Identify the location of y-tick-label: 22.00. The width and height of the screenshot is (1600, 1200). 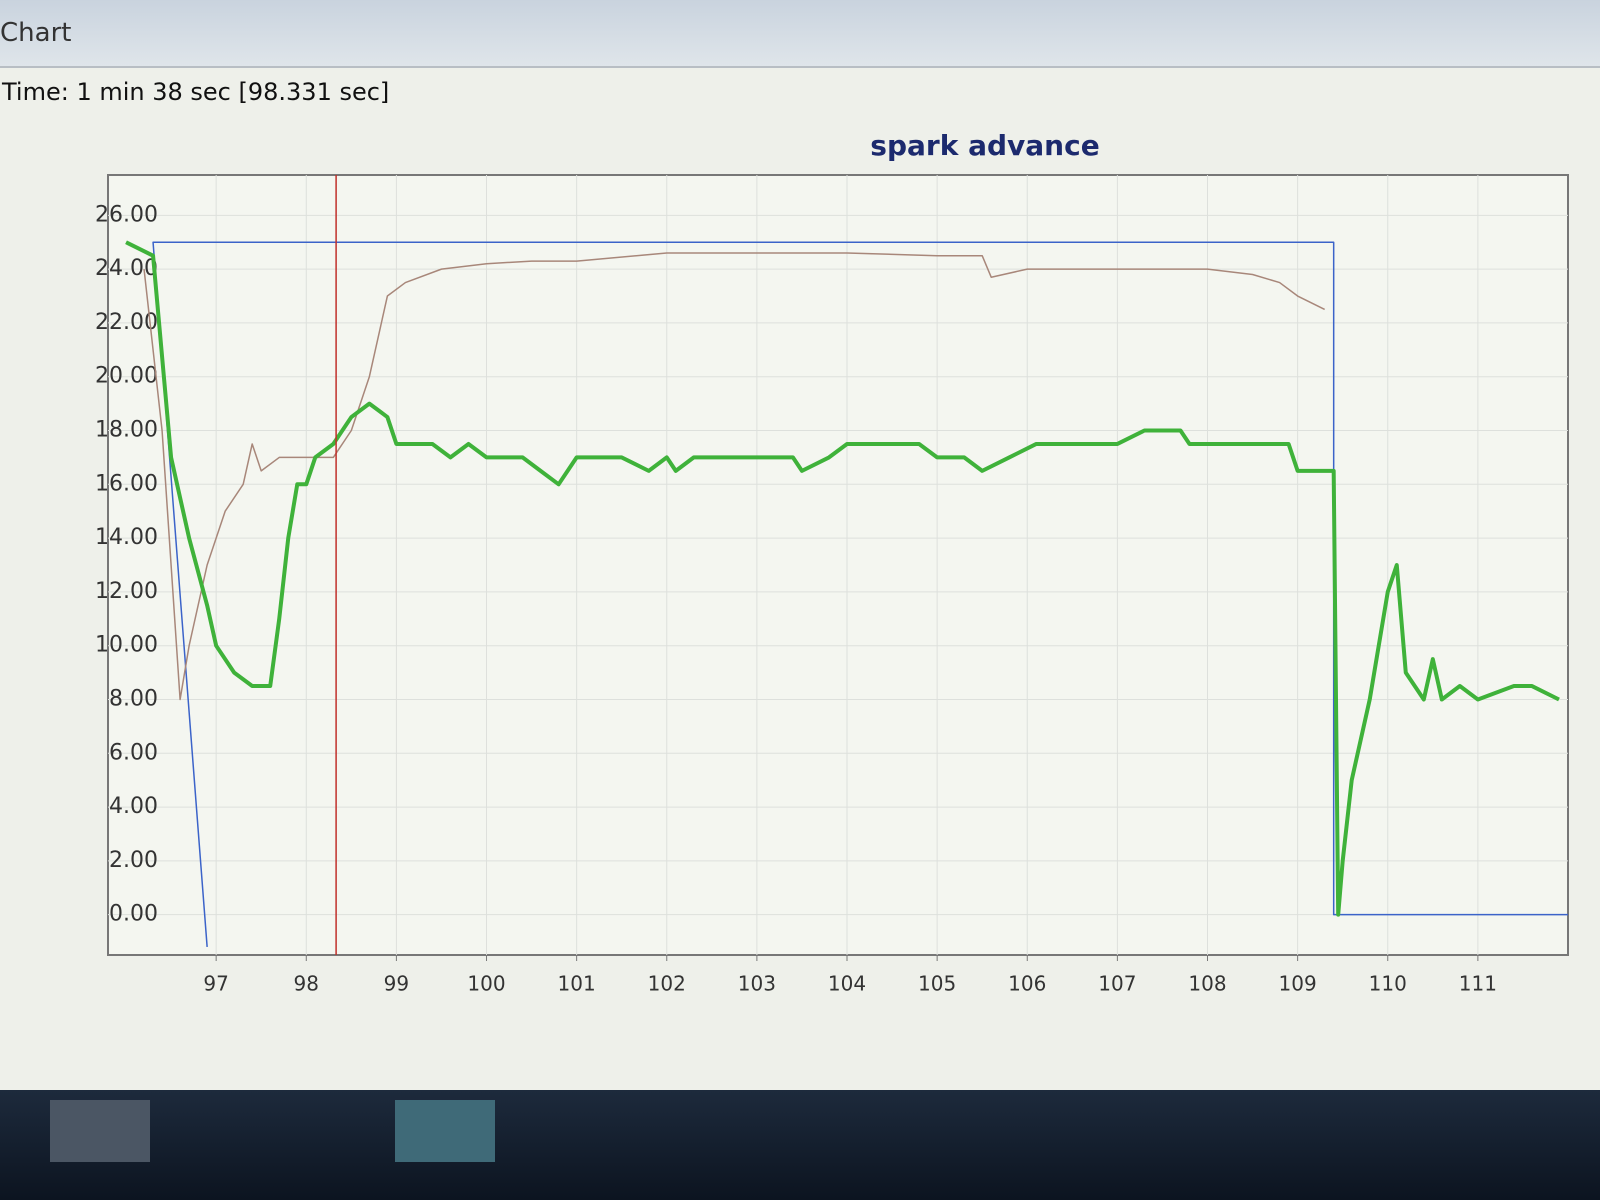
(126, 322).